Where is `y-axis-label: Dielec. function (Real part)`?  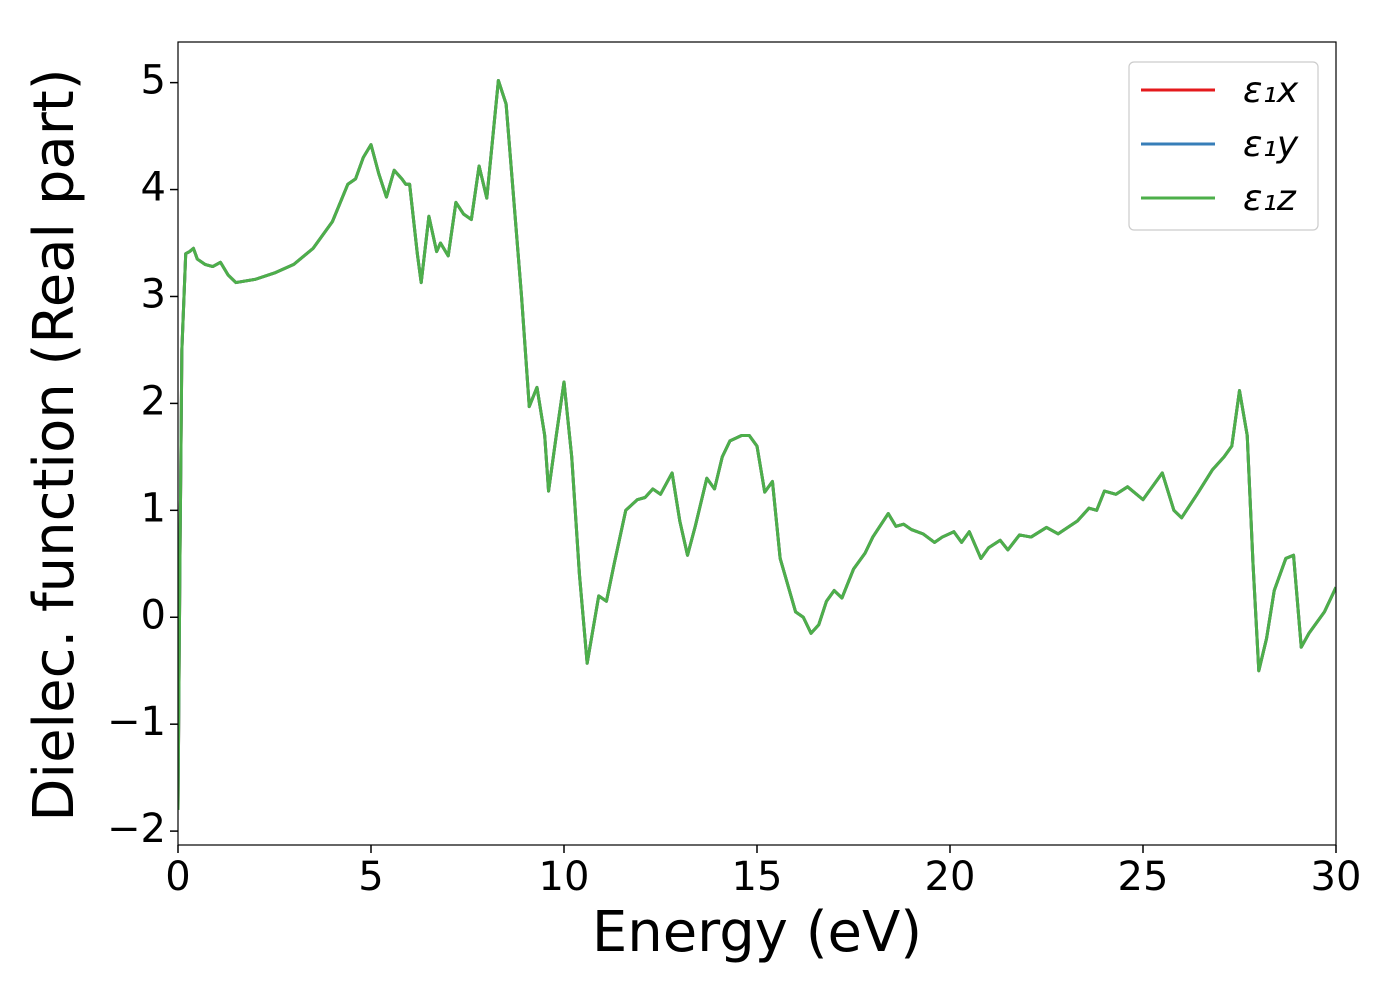 y-axis-label: Dielec. function (Real part) is located at coordinates (54, 444).